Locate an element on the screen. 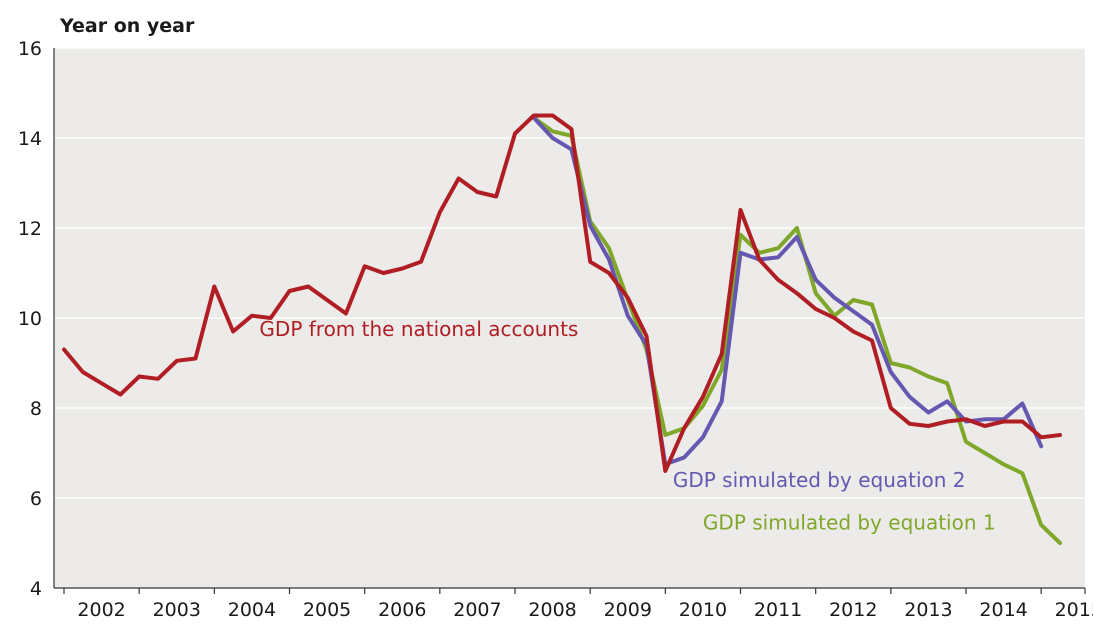 This screenshot has width=1093, height=630. y-tick-label: 14 is located at coordinates (30, 139).